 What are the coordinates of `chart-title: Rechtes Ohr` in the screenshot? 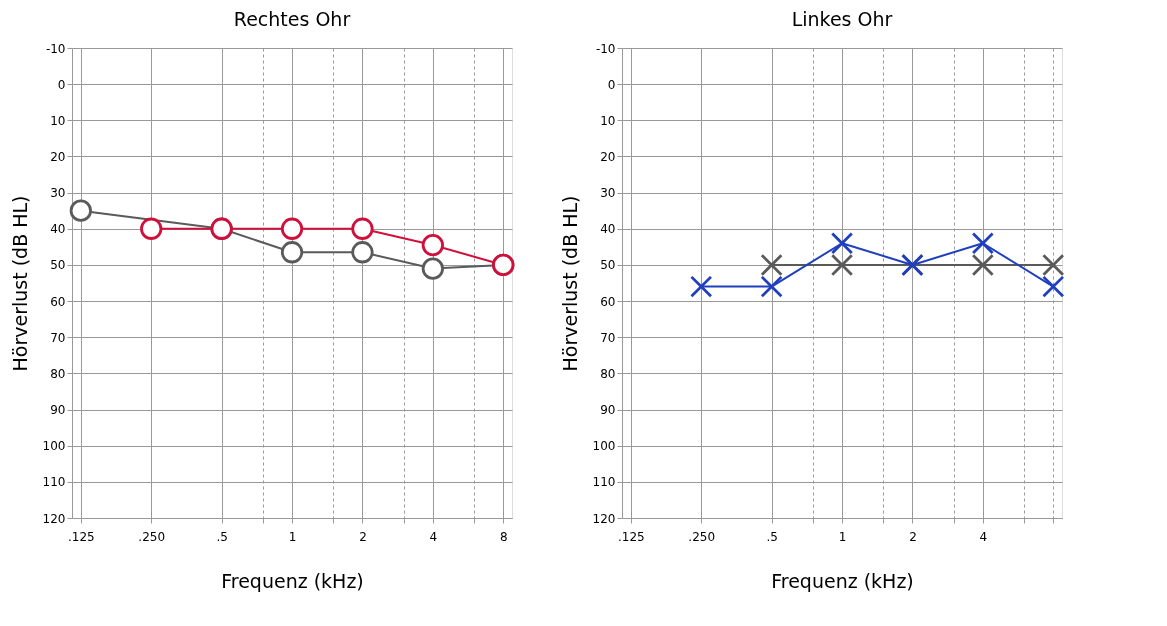 It's located at (292, 19).